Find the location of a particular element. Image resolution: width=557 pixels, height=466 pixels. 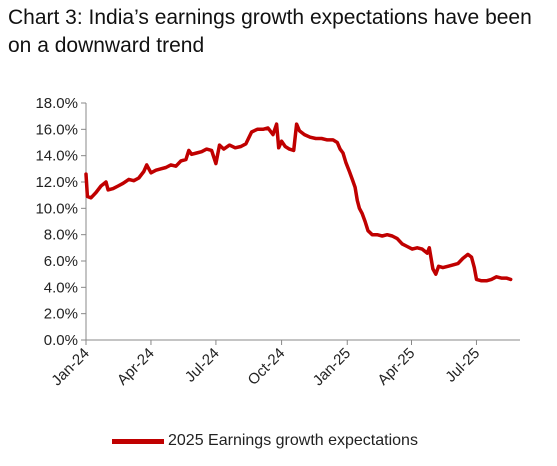

y-tick-label: 10.0% is located at coordinates (56, 208).